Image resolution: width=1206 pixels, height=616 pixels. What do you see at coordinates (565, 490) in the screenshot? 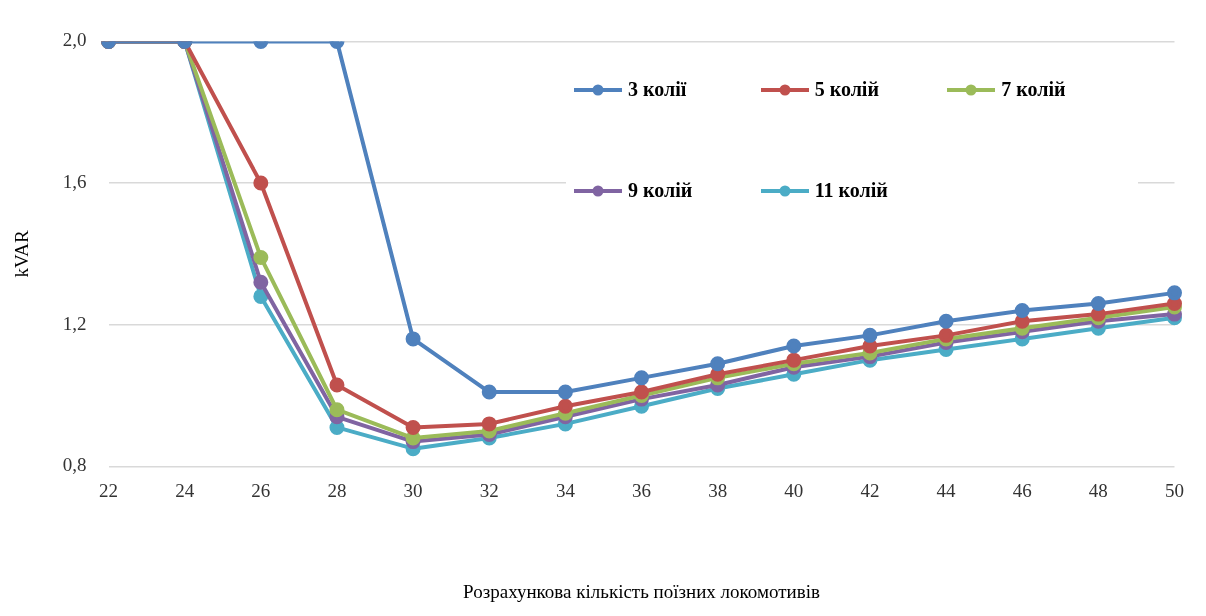
I see `x-tick-label: 34` at bounding box center [565, 490].